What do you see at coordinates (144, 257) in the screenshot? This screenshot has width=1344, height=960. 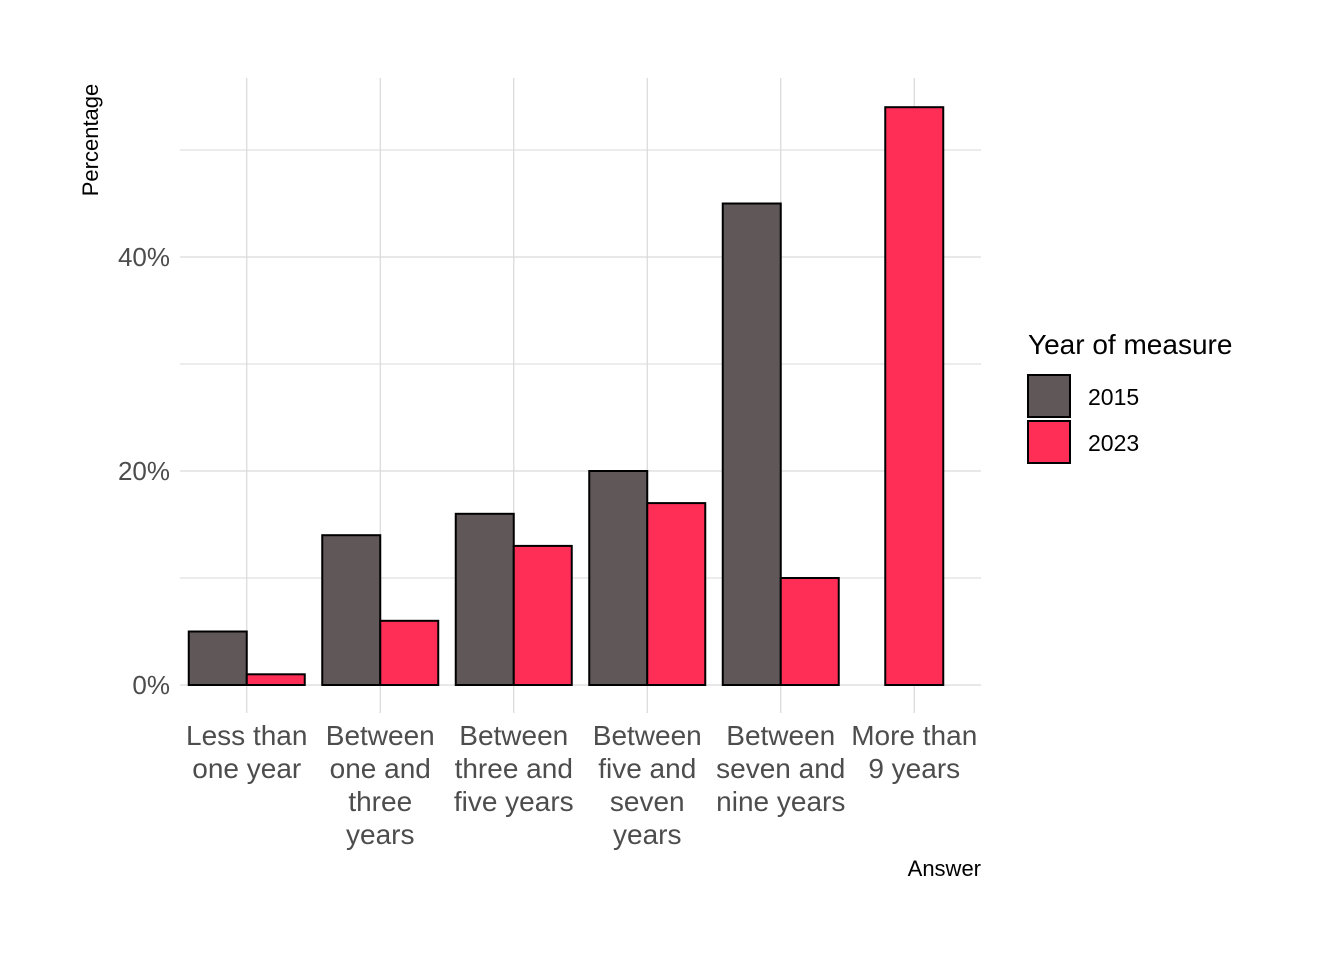 I see `y-tick-label: 40%` at bounding box center [144, 257].